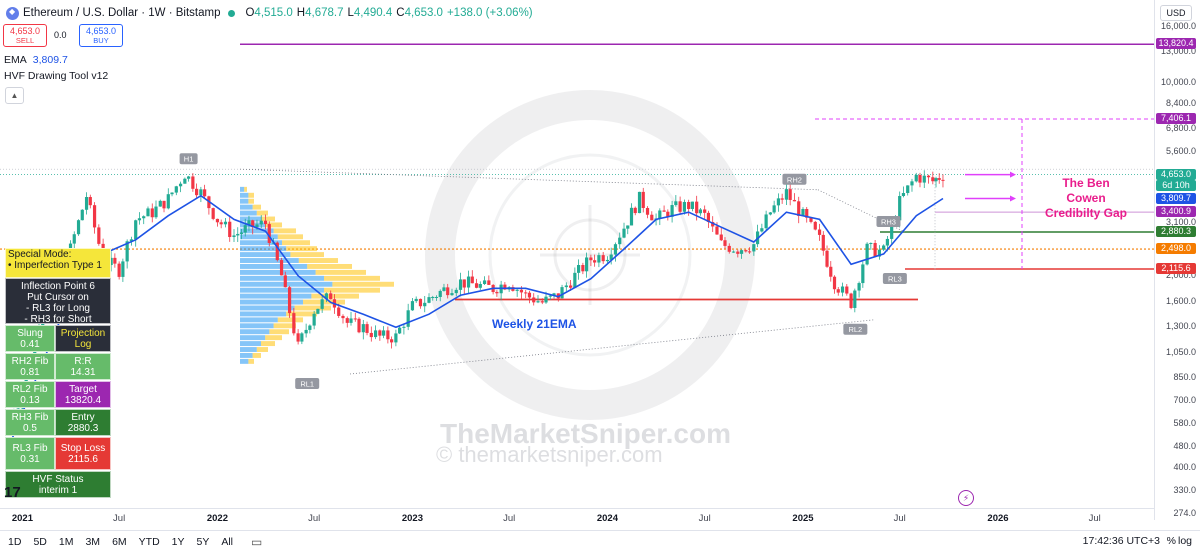 This screenshot has height=552, width=1200. I want to click on symbol-title: Ethereum / U.S. Dollar · 1W · Bitstamp, so click(122, 13).